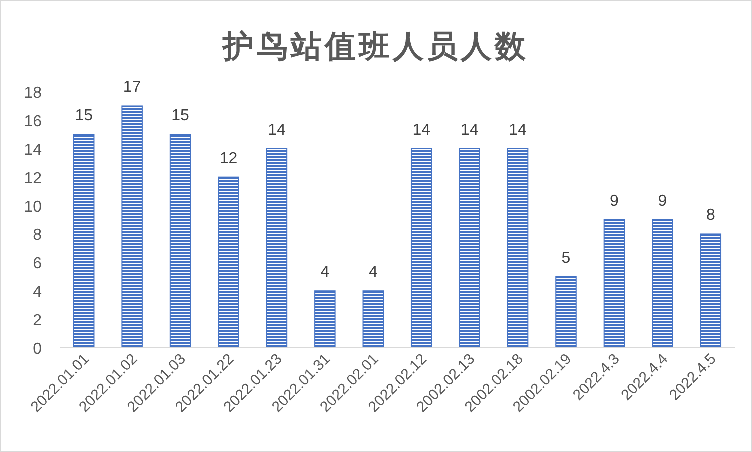 This screenshot has width=752, height=452. I want to click on y-tick-label: 12, so click(33, 179).